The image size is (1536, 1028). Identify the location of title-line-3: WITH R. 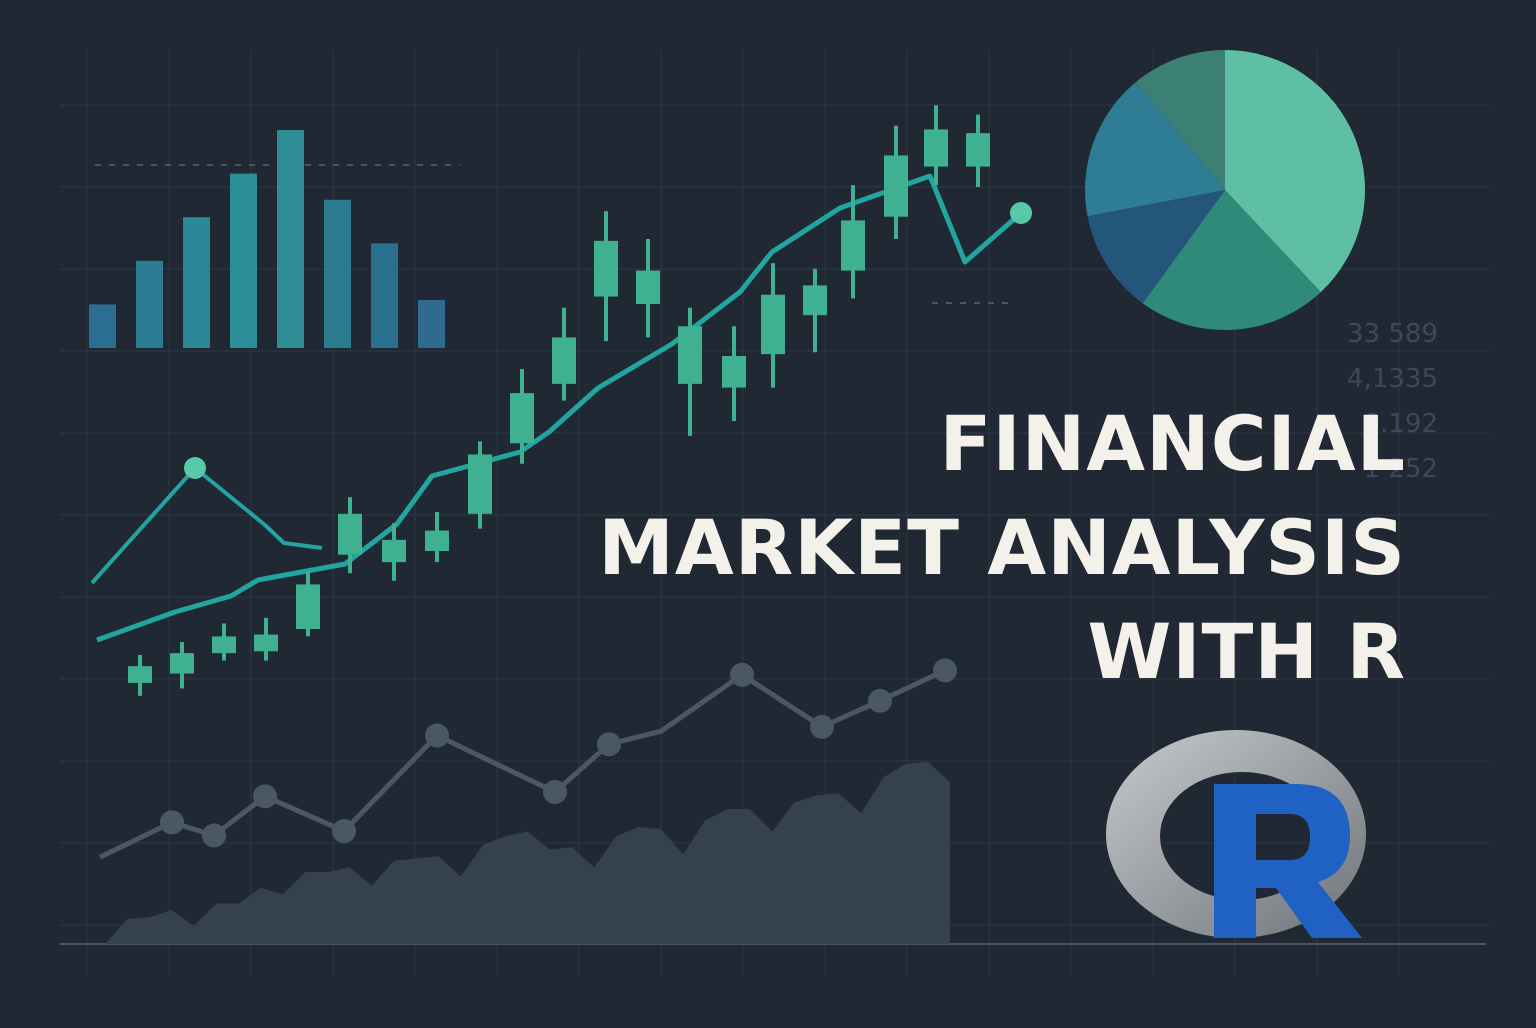
(1246, 651).